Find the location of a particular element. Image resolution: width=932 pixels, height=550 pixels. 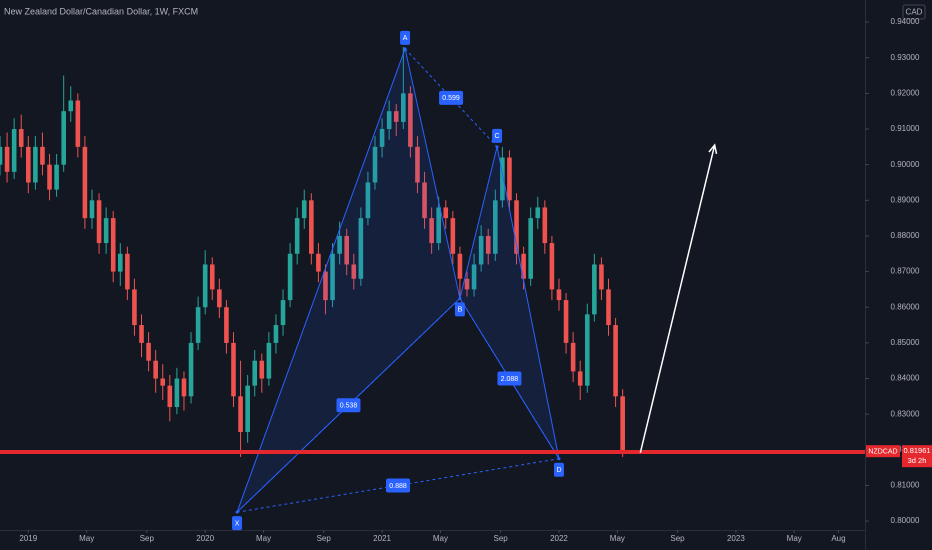

y-tick-label: 0.80000 is located at coordinates (905, 520).